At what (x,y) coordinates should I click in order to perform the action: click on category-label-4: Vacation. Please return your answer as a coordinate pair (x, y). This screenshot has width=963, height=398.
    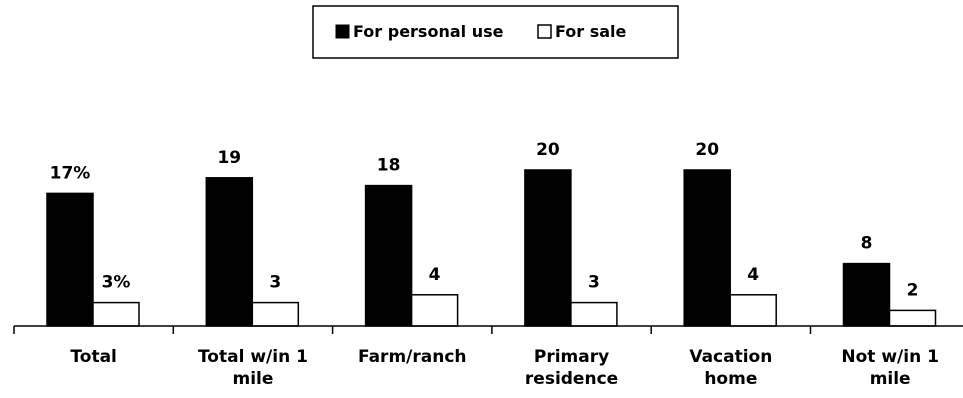
    Looking at the image, I should click on (730, 357).